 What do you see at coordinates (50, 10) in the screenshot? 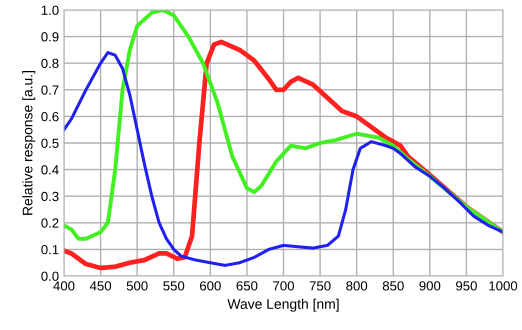
I see `y-tick-label: 1.0` at bounding box center [50, 10].